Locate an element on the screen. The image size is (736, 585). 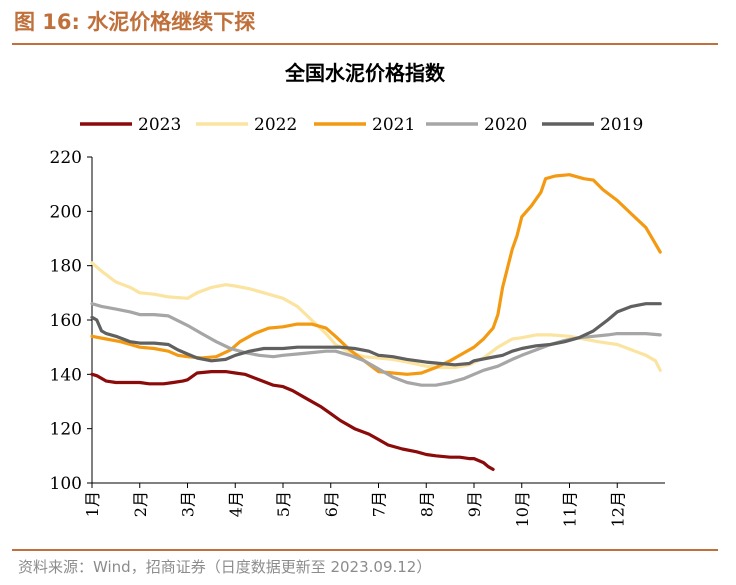
y-tick-label: 100 is located at coordinates (66, 484).